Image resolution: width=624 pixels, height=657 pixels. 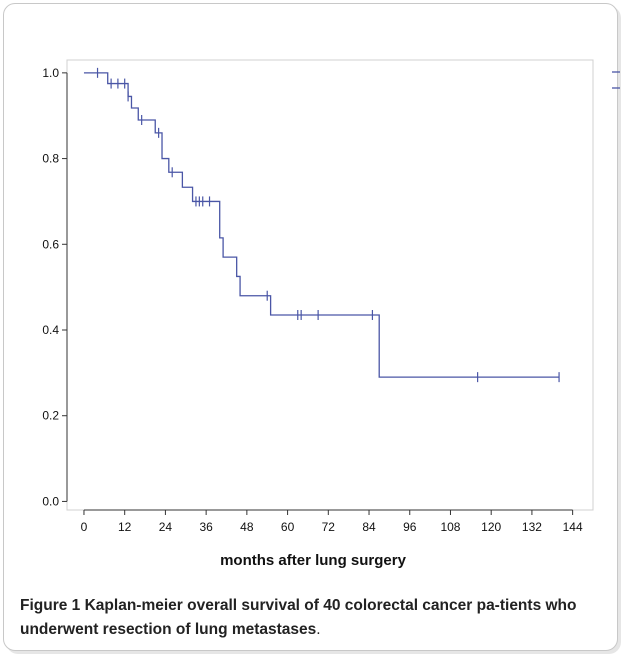 What do you see at coordinates (369, 527) in the screenshot?
I see `x-tick-label: 84` at bounding box center [369, 527].